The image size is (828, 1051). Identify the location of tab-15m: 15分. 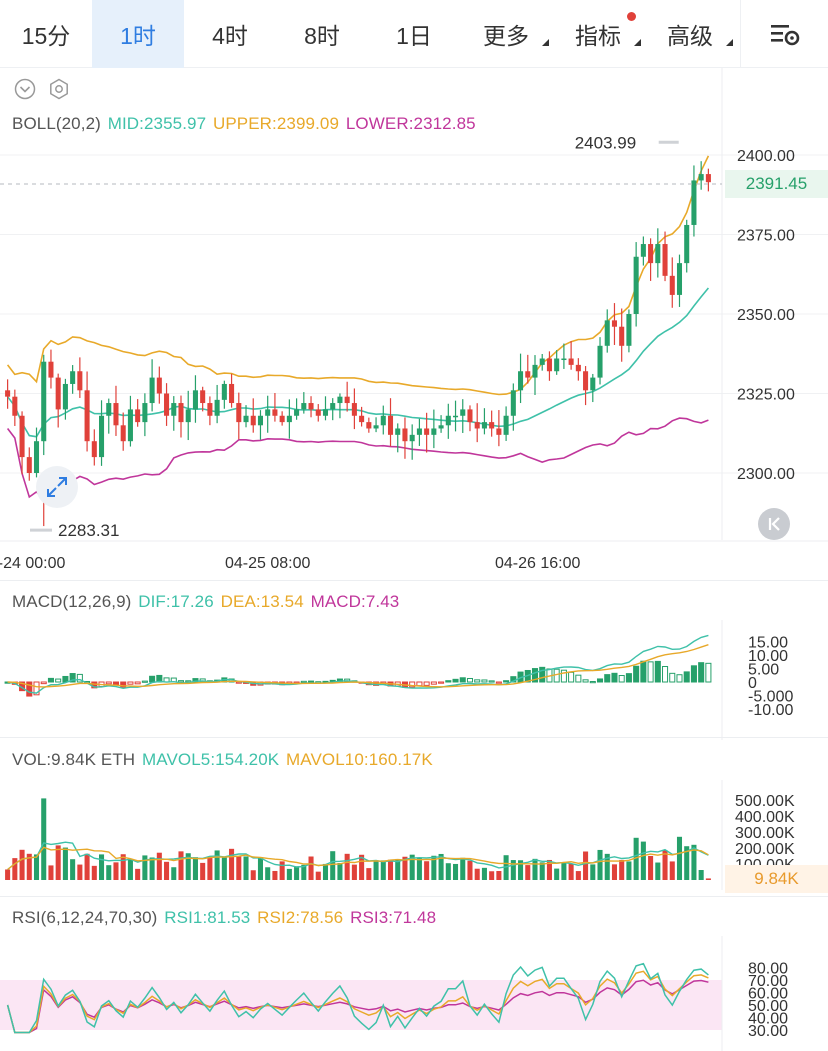
(46, 34).